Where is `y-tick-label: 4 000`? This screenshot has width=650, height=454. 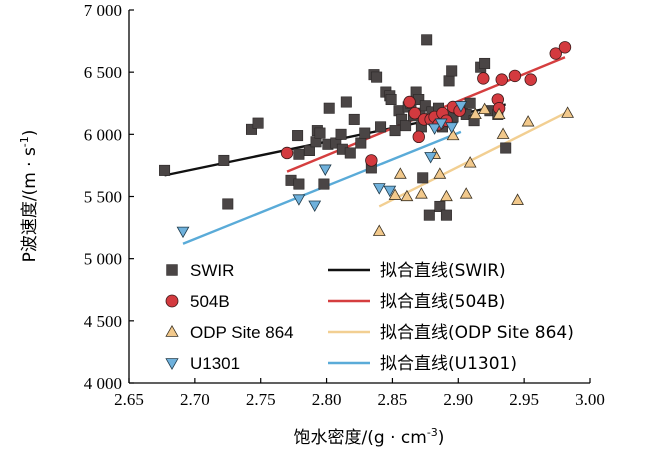 y-tick-label: 4 000 is located at coordinates (103, 383).